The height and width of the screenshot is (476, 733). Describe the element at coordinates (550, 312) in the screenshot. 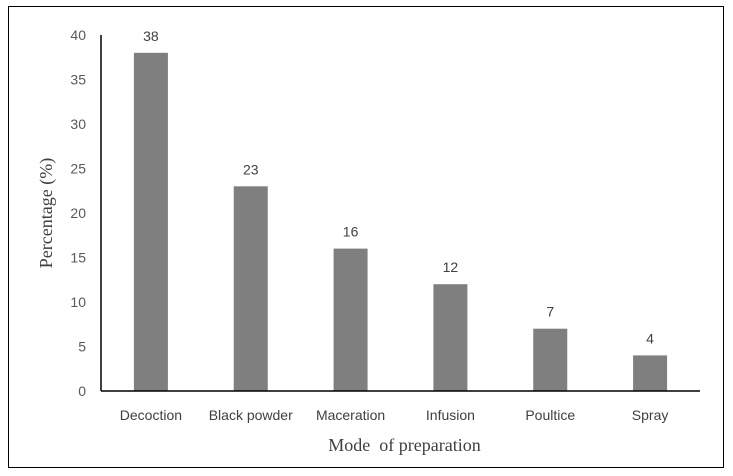

I see `data-label: 7` at that location.